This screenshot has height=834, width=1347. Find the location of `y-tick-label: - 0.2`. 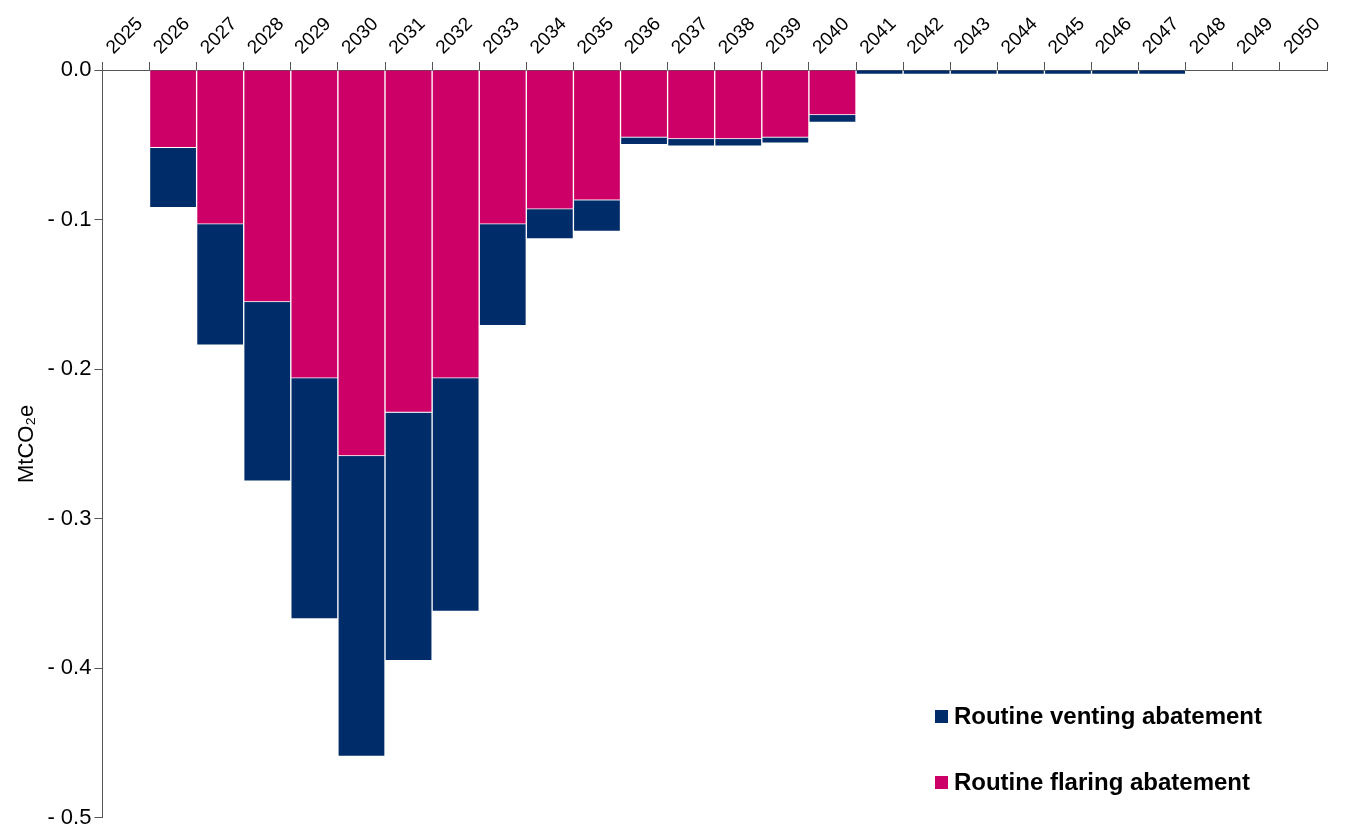

y-tick-label: - 0.2 is located at coordinates (69, 368).